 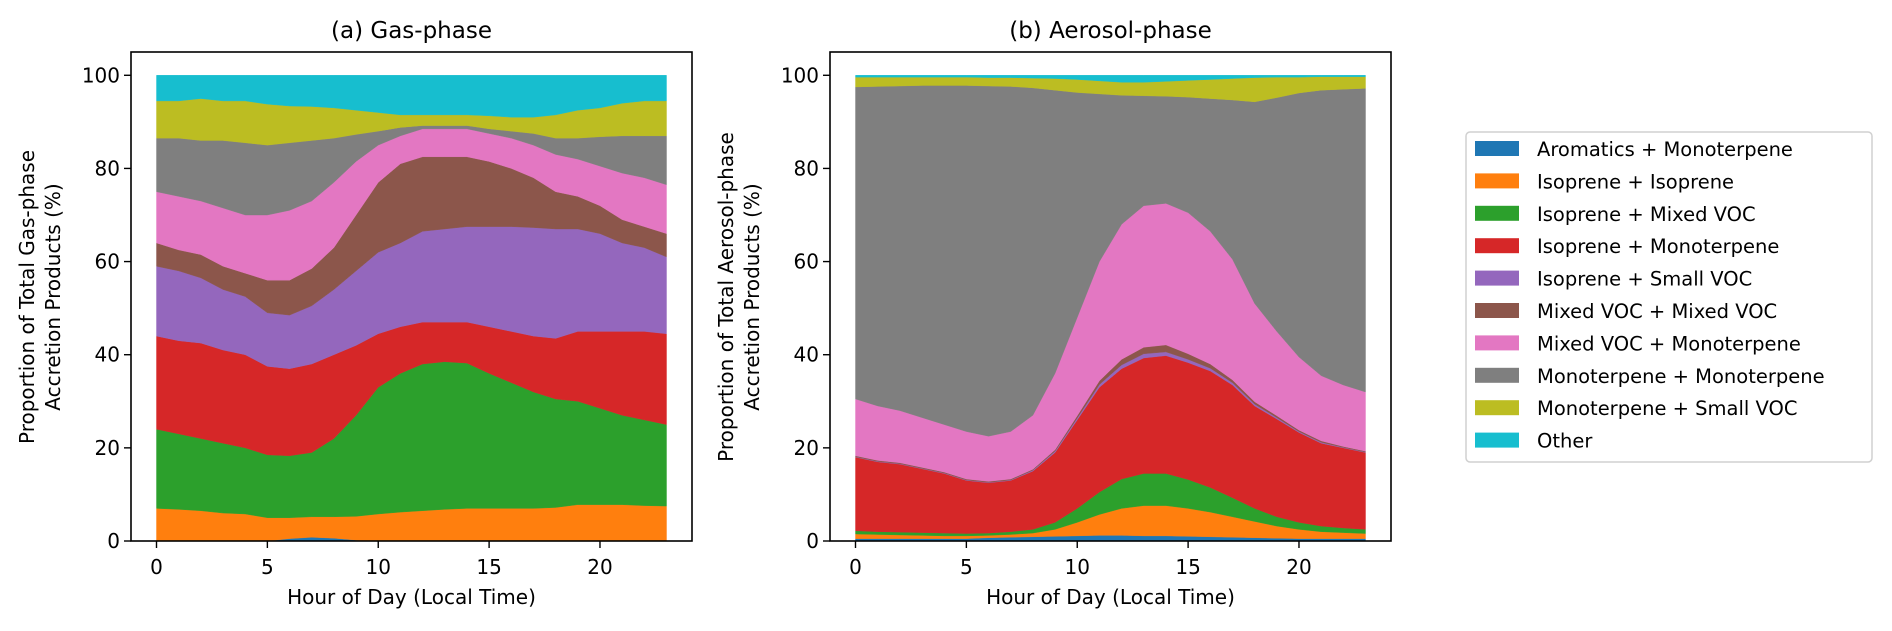 What do you see at coordinates (1665, 149) in the screenshot?
I see `legend-label: Aromatics + Monoterpene` at bounding box center [1665, 149].